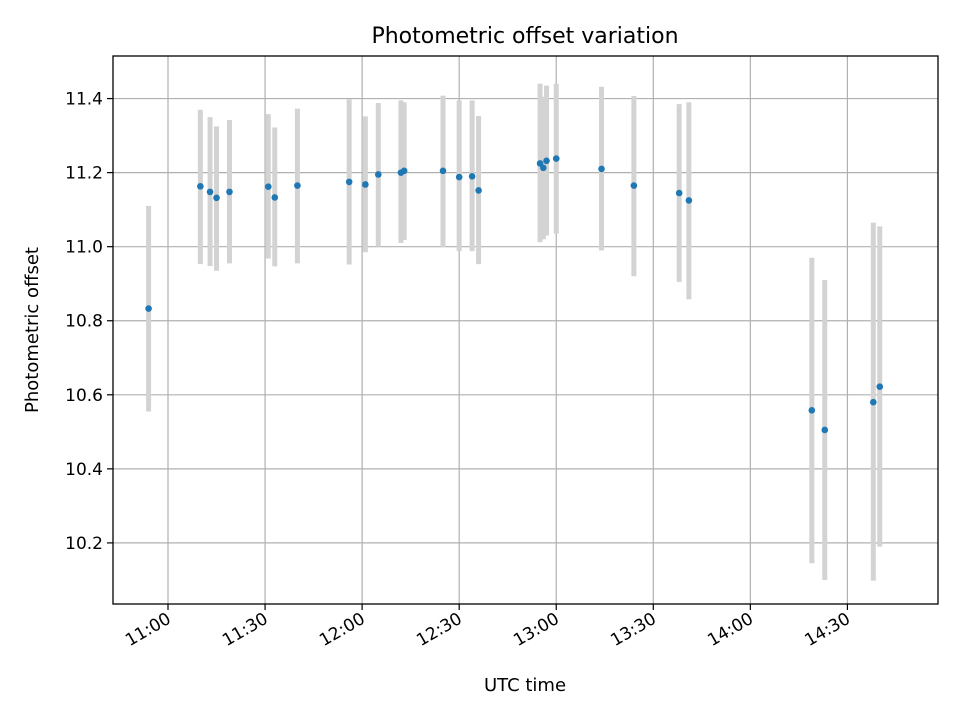 This screenshot has width=960, height=720. I want to click on y-tick-label: 11.0, so click(84, 248).